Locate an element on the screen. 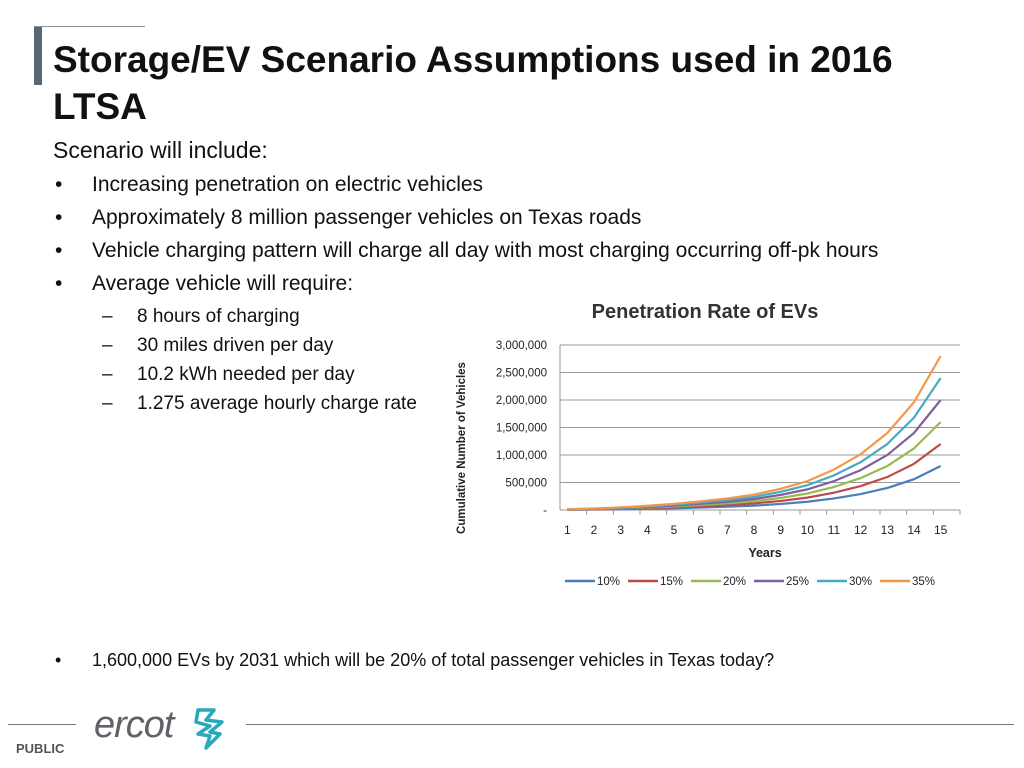  y-tick-label: 500,000 is located at coordinates (526, 484).